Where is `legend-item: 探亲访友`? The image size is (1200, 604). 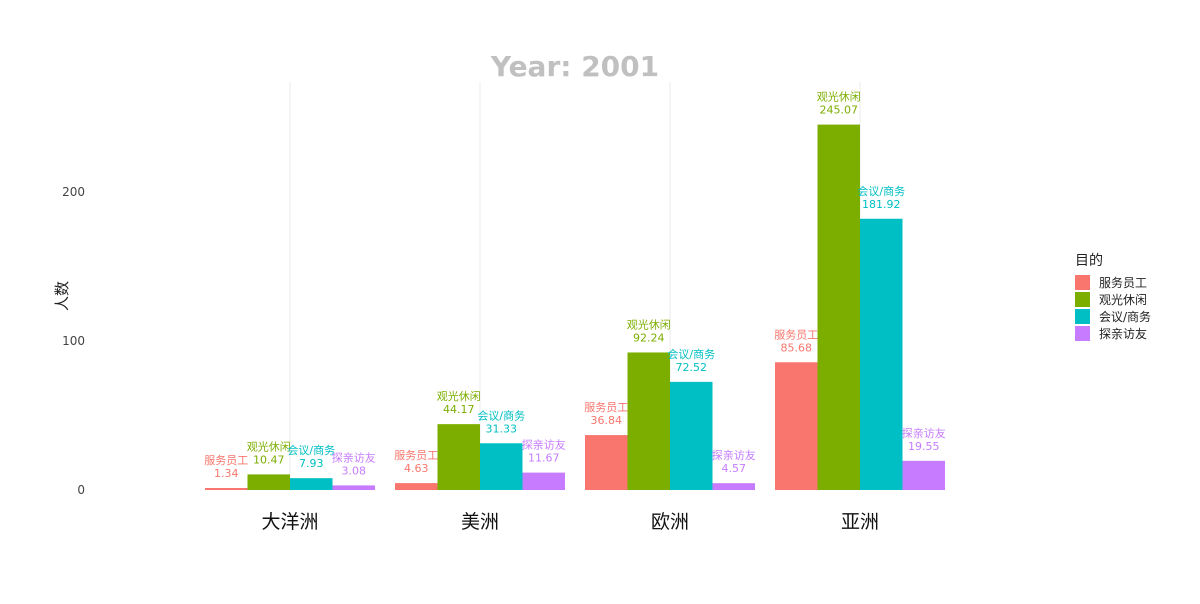
legend-item: 探亲访友 is located at coordinates (1113, 333).